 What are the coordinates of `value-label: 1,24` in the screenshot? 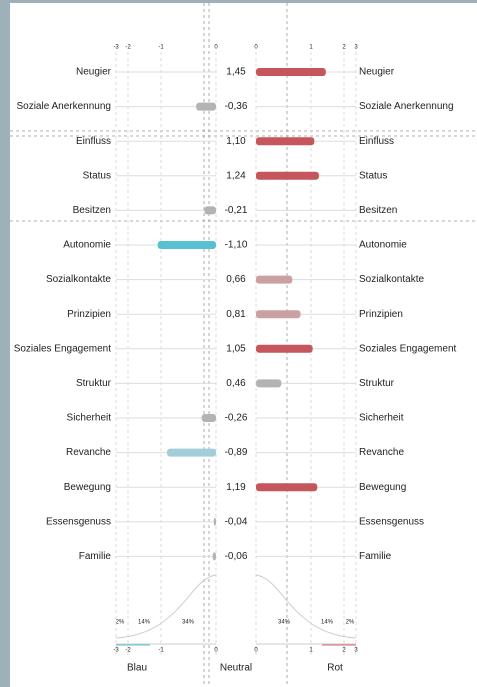 It's located at (236, 175).